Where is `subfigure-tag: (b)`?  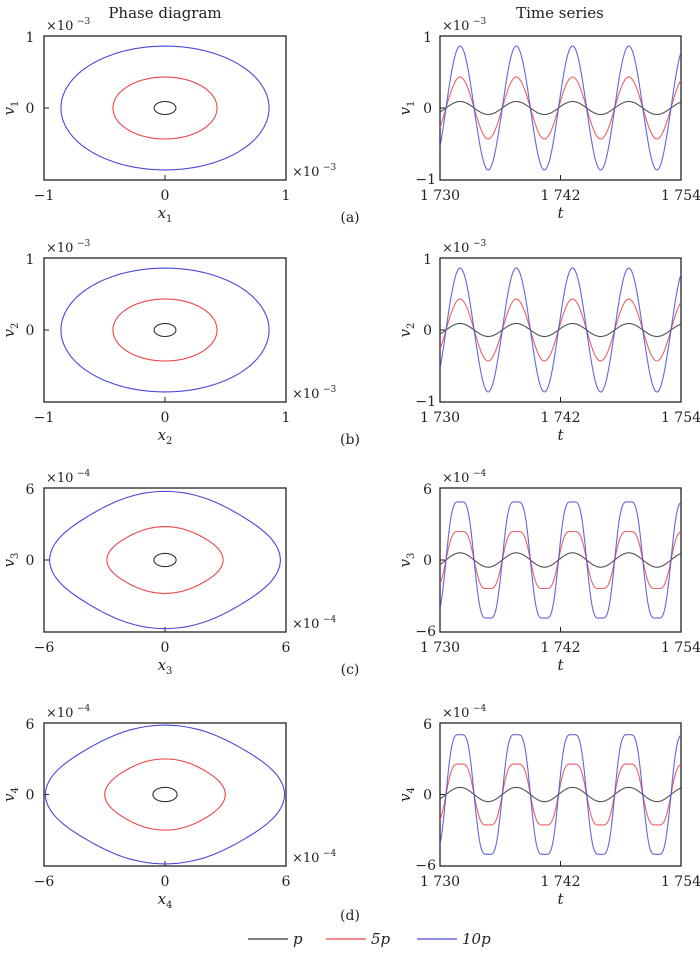 subfigure-tag: (b) is located at coordinates (350, 440).